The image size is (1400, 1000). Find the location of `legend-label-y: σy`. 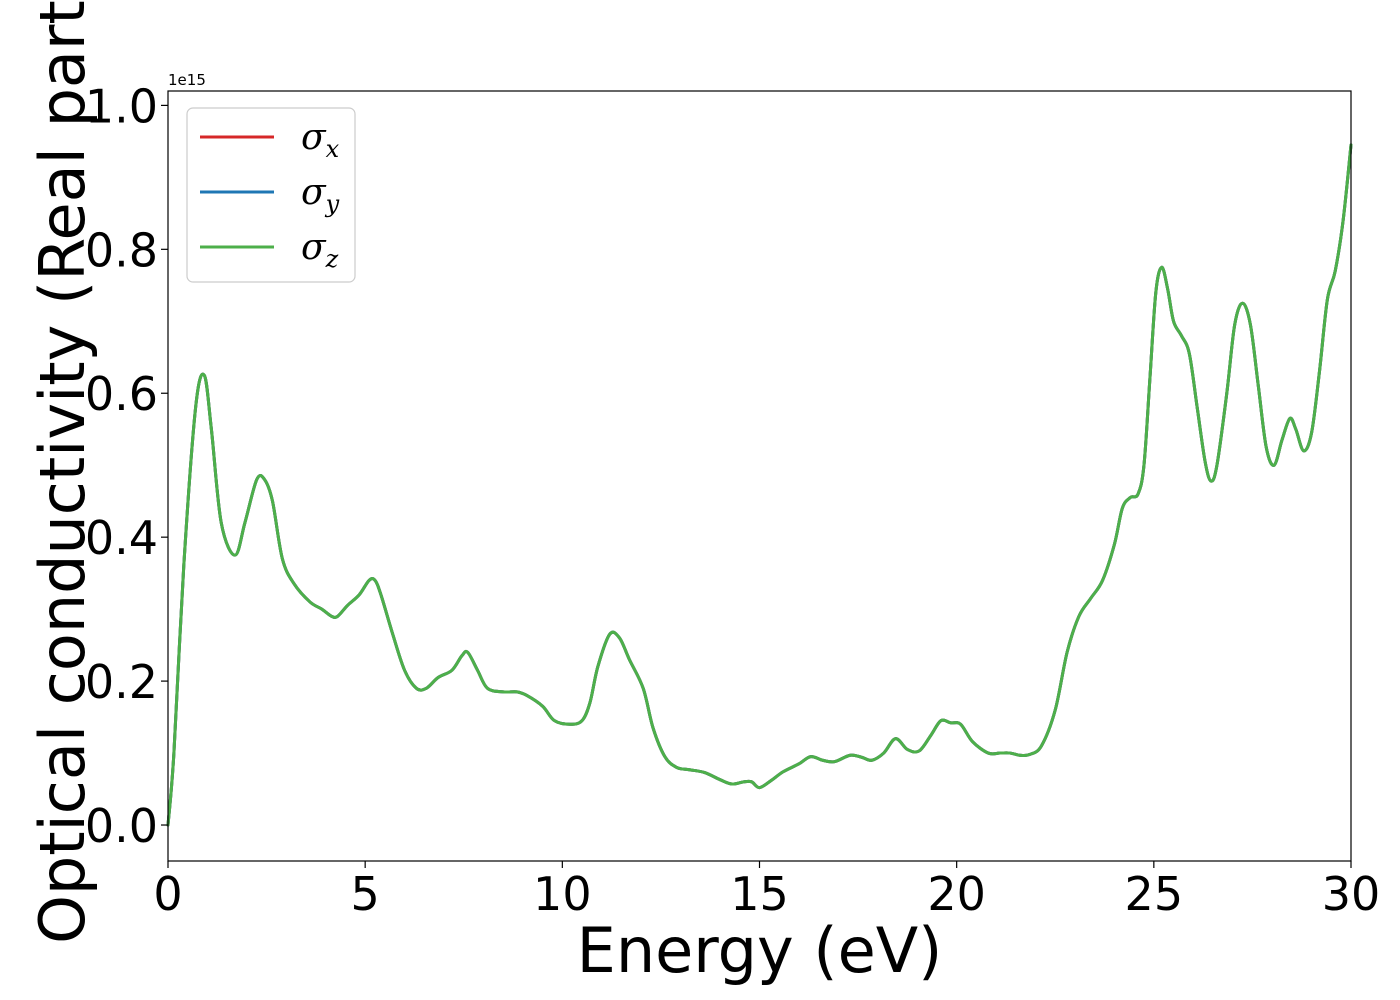

legend-label-y: σy is located at coordinates (320, 195).